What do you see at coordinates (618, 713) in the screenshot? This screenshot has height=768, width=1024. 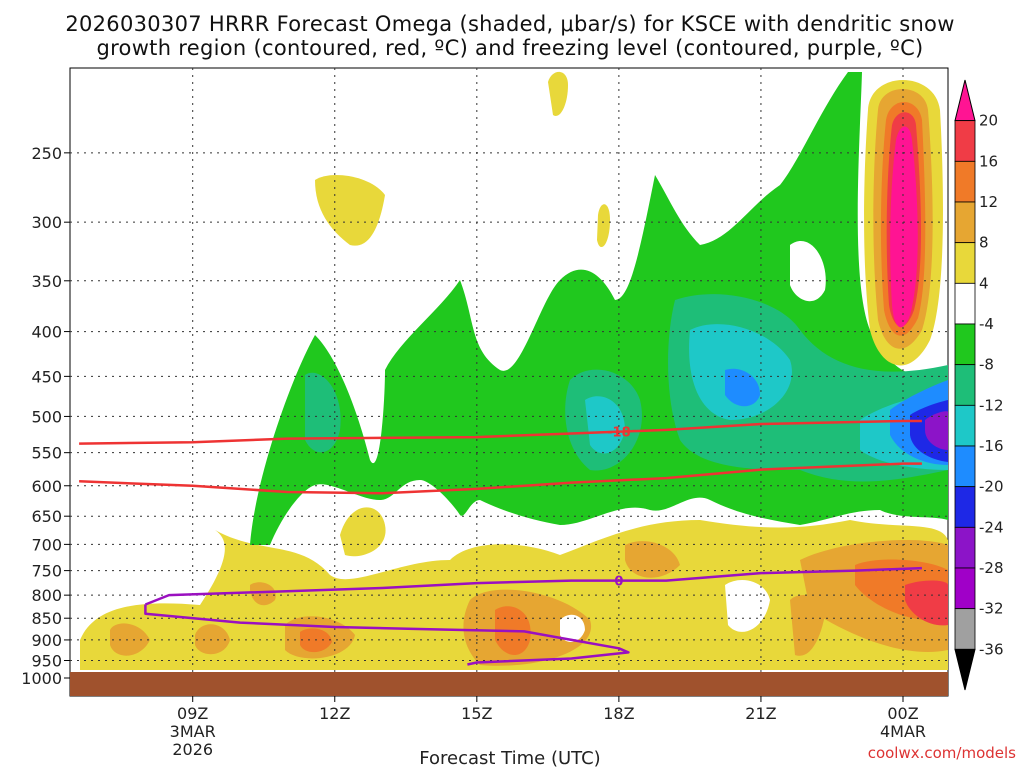 I see `x-tick-label: 18Z` at bounding box center [618, 713].